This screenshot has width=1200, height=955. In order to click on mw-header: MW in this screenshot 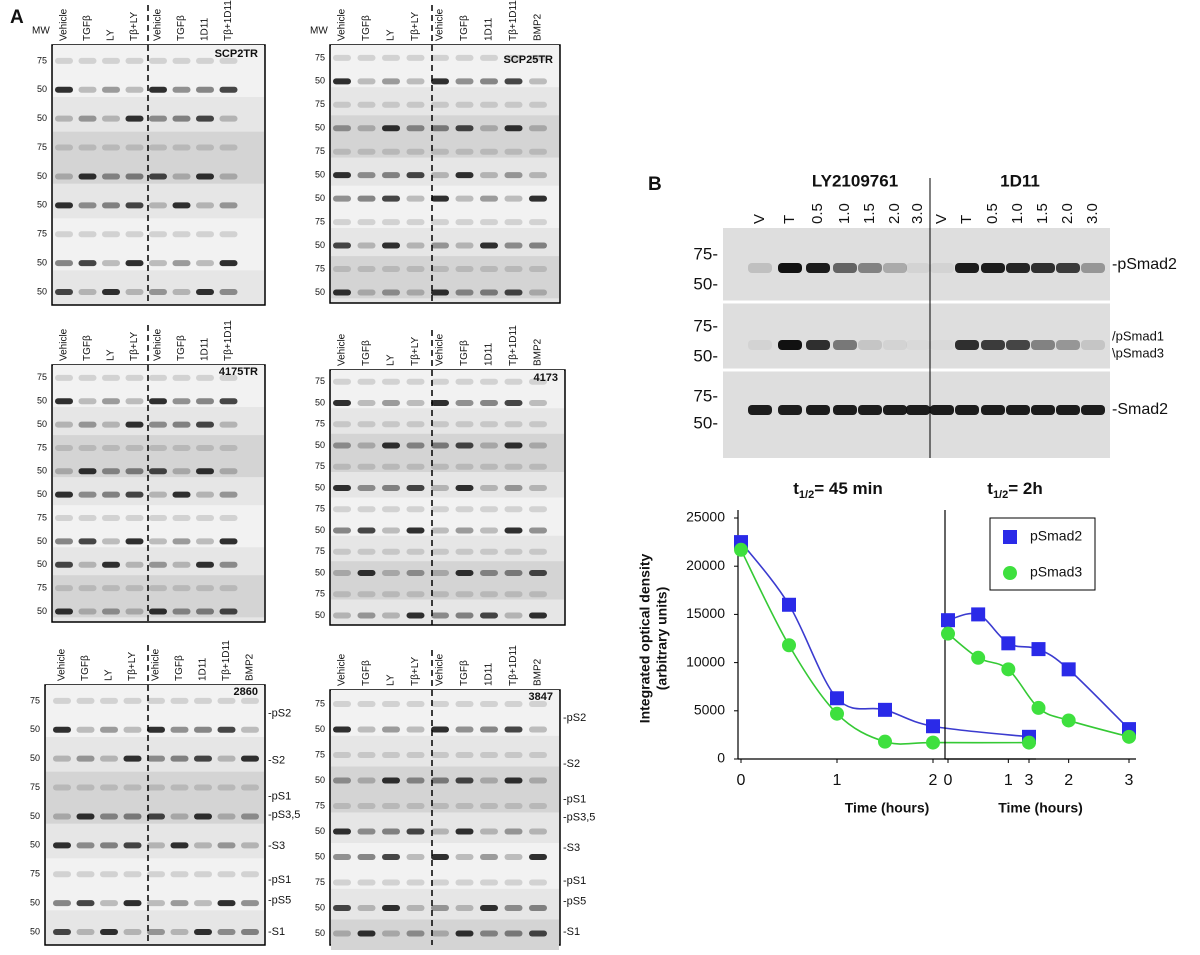, I will do `click(41, 31)`.